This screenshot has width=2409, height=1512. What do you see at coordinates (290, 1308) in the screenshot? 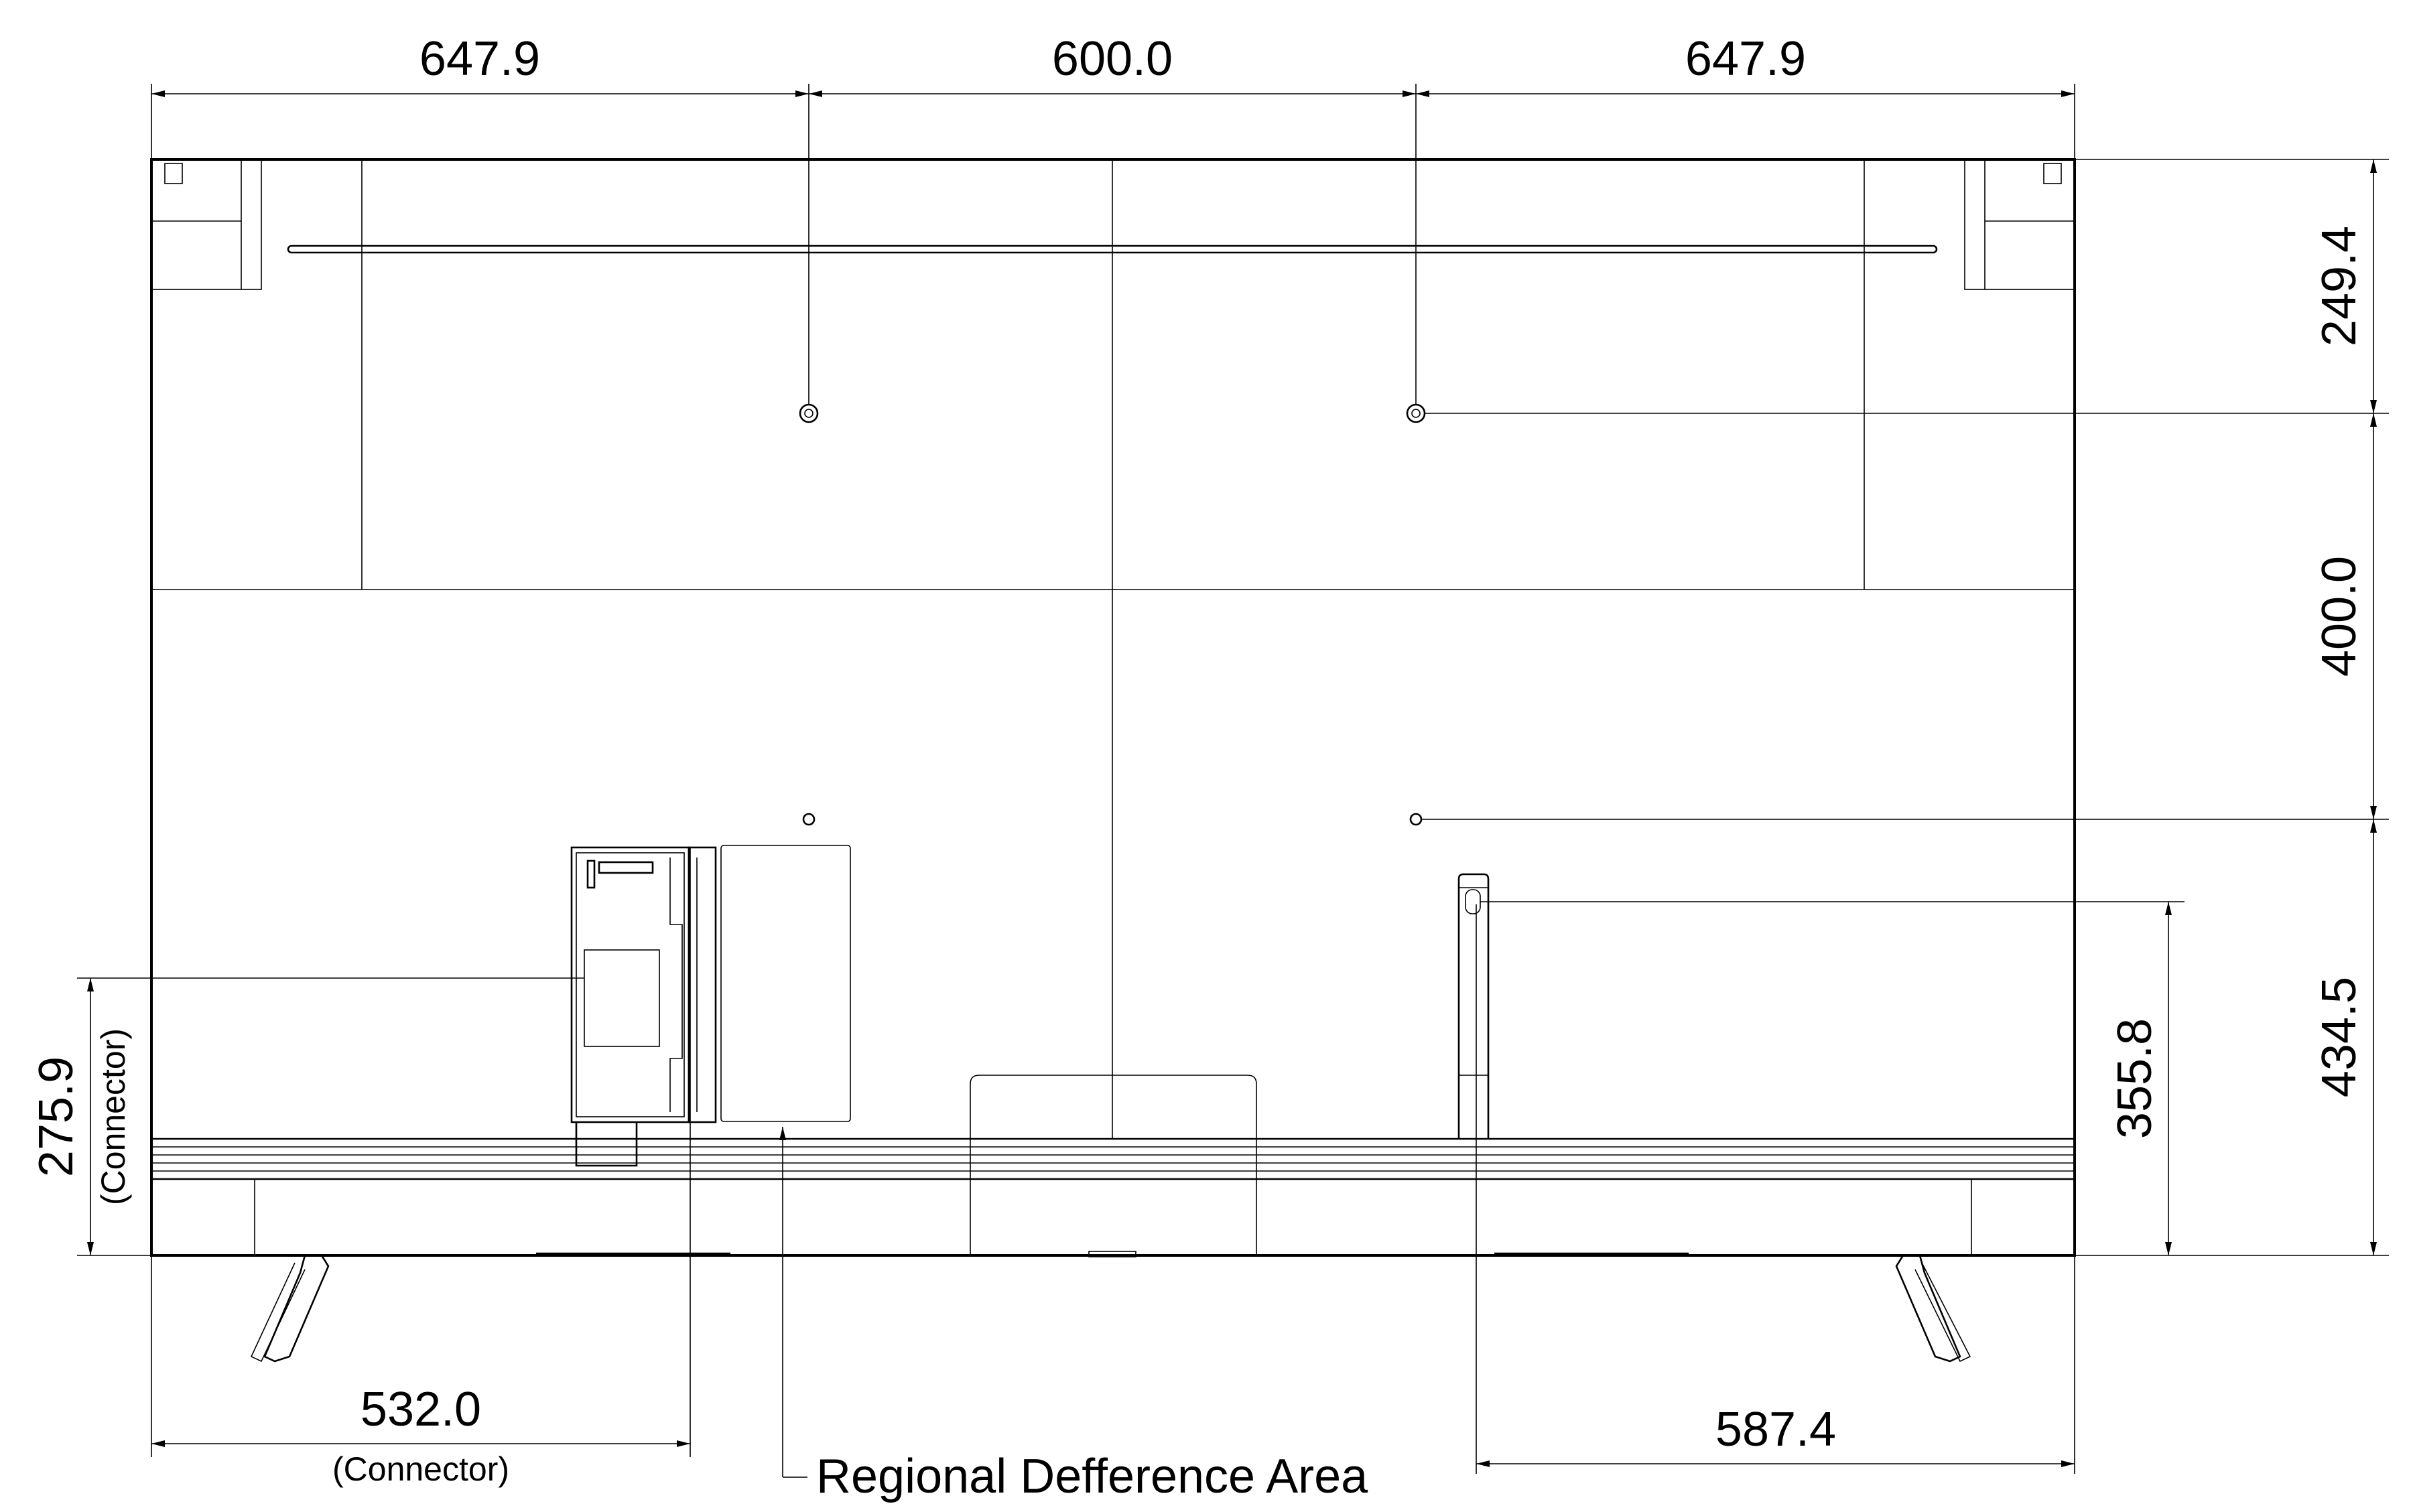
I see `left-stand` at bounding box center [290, 1308].